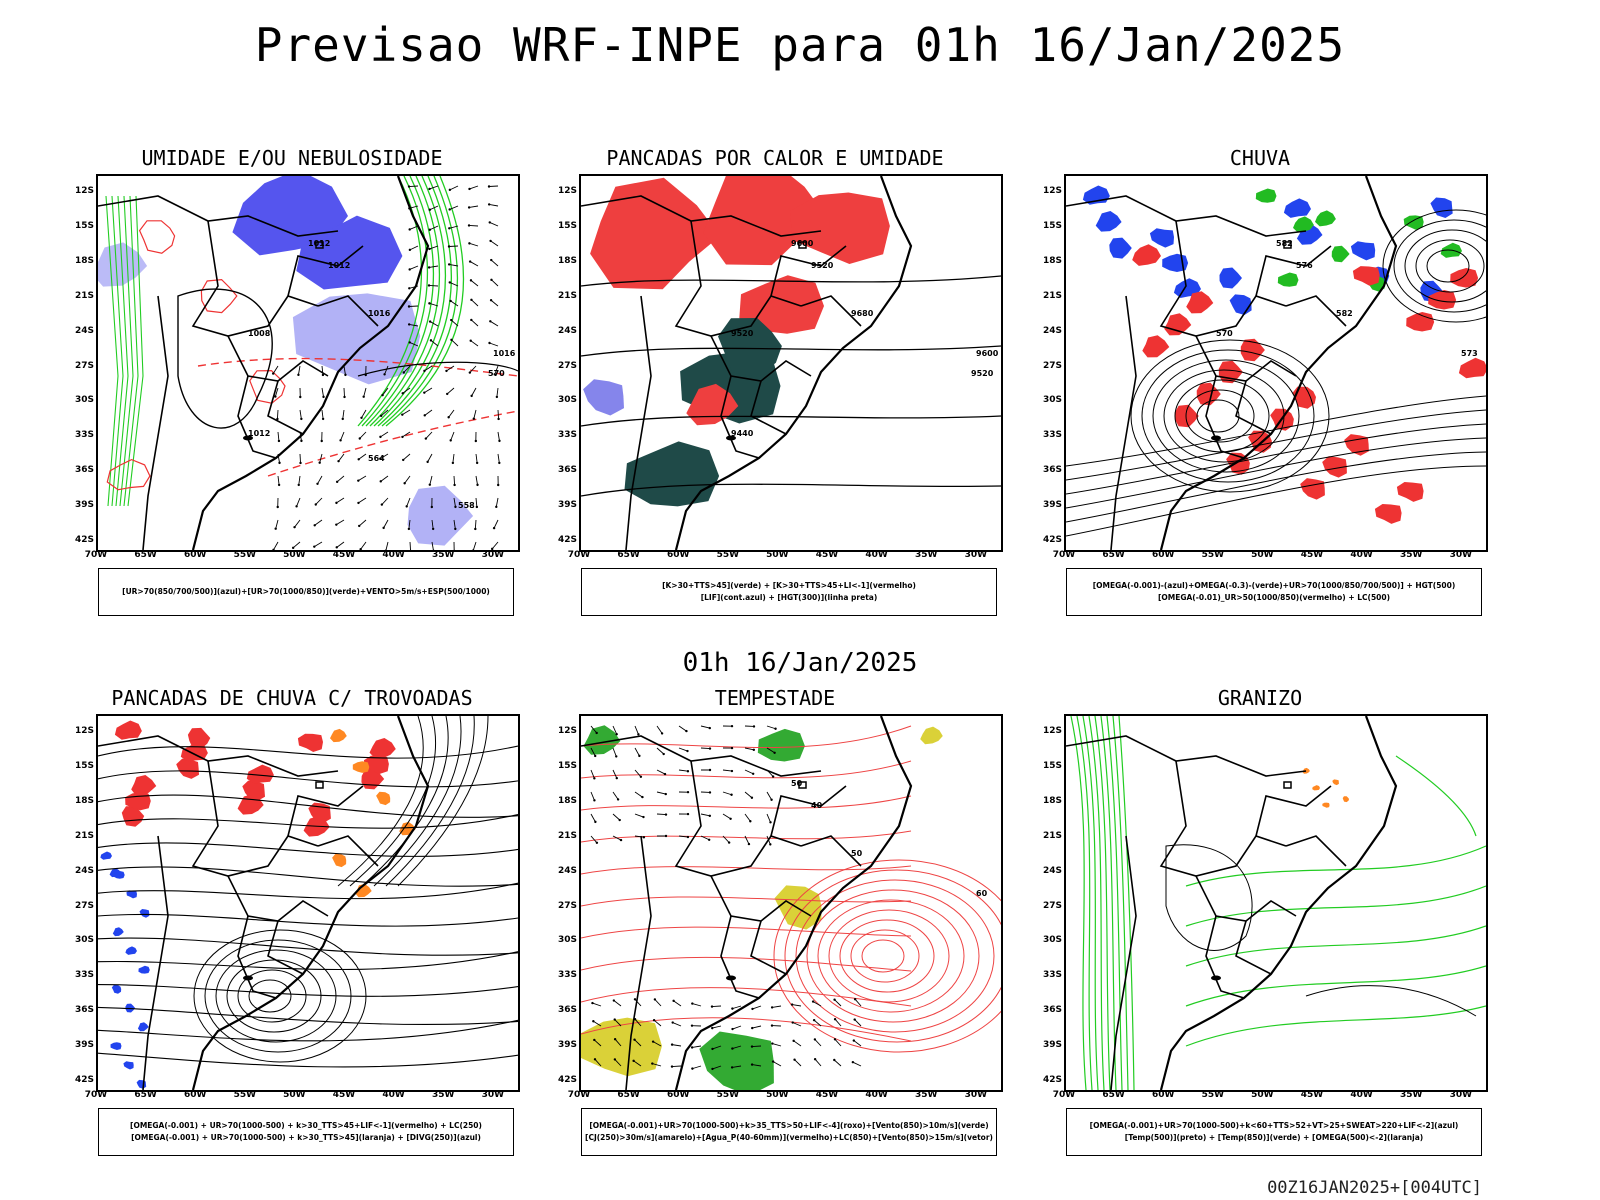  I want to click on latitude-label: 15S, so click(84, 225).